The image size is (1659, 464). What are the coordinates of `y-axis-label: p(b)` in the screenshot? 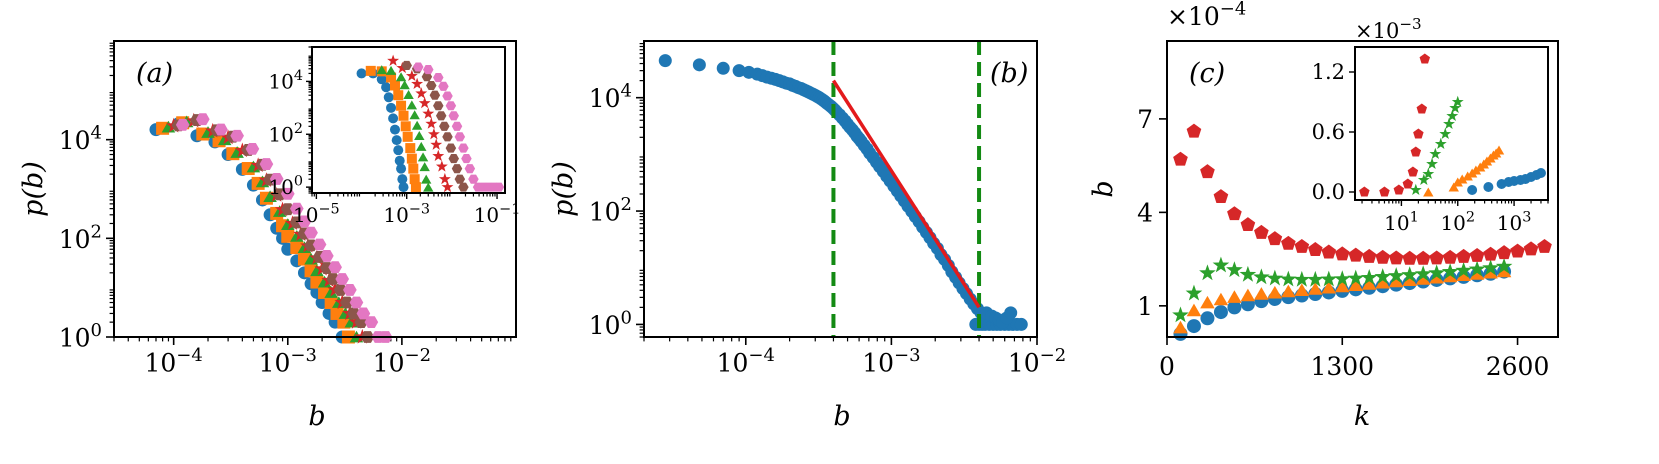 It's located at (563, 189).